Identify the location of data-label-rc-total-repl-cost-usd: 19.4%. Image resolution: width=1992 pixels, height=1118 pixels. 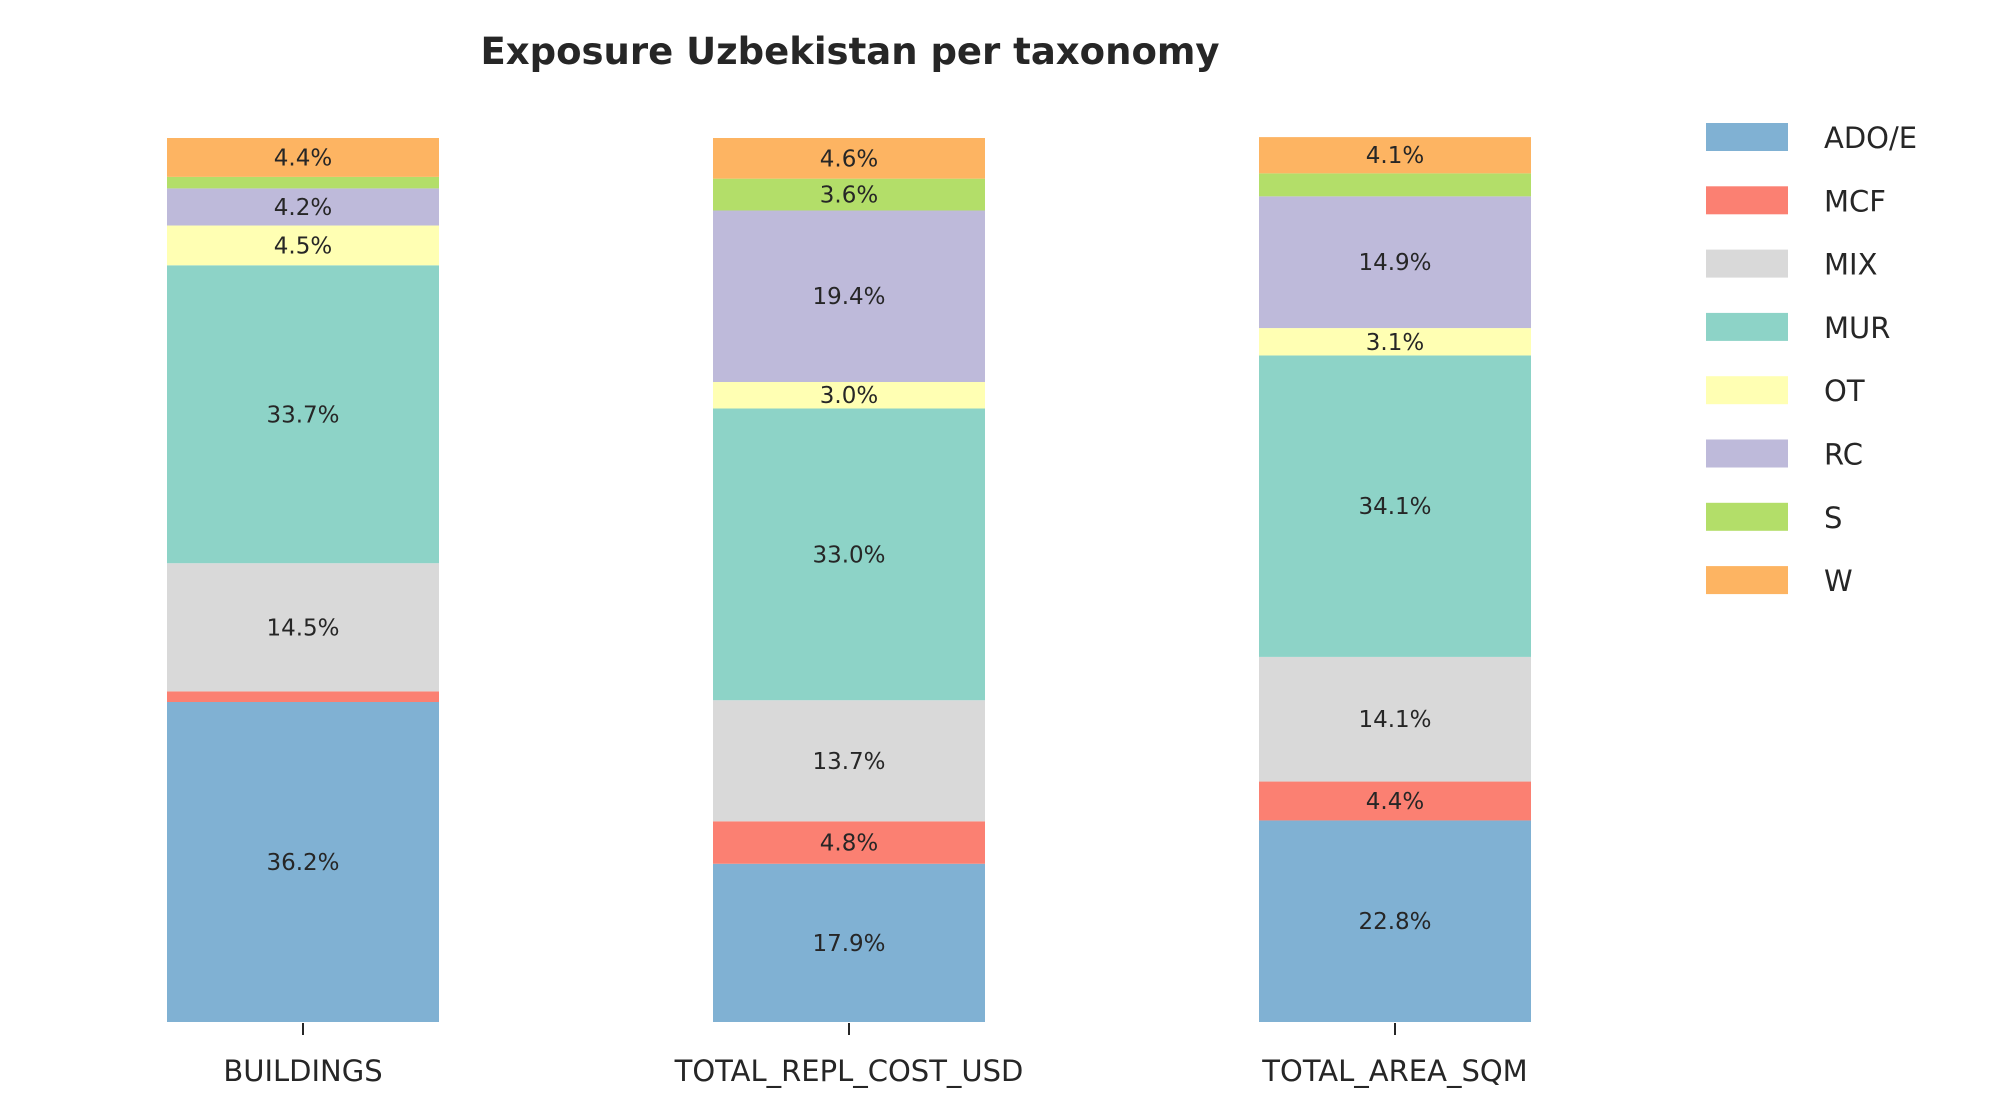
(848, 297).